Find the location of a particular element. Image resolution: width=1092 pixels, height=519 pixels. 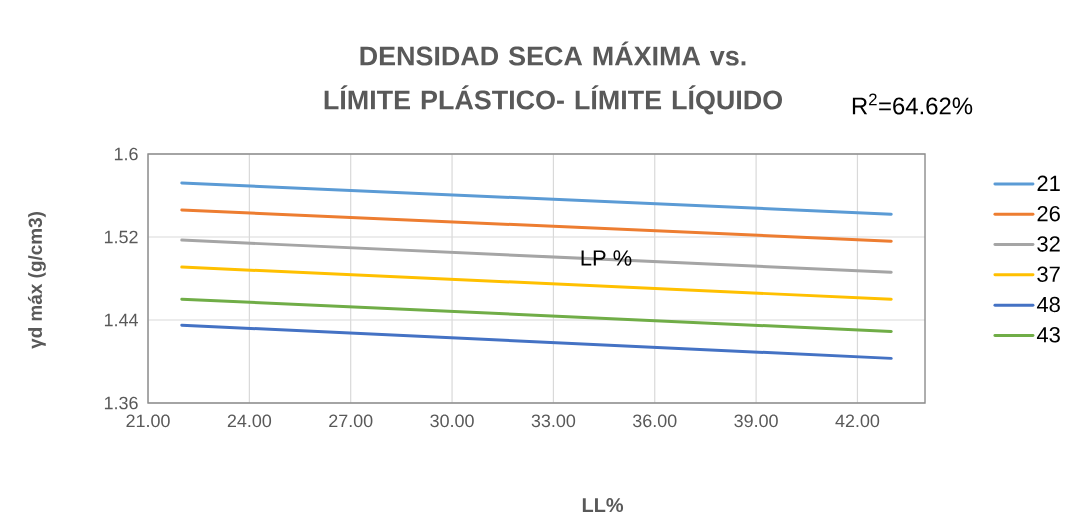

legend-label: 43 is located at coordinates (1048, 335).